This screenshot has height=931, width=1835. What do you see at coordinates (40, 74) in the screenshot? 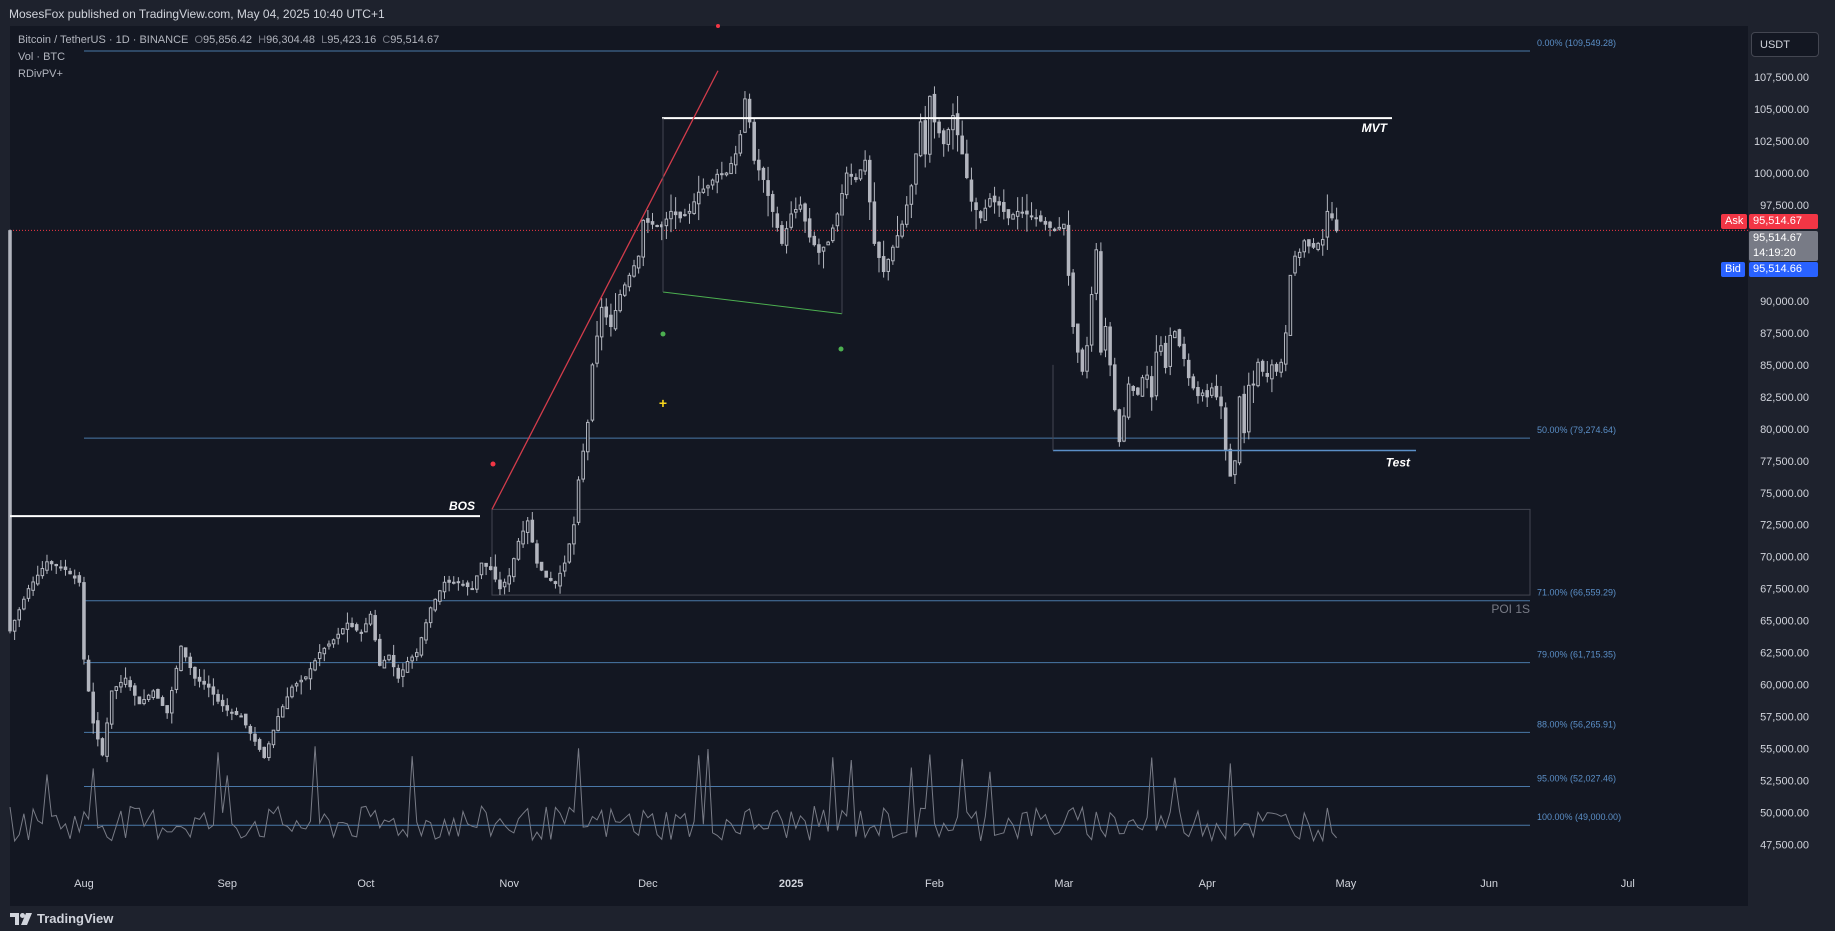
I see `indicator-legend: RDivPV+` at bounding box center [40, 74].